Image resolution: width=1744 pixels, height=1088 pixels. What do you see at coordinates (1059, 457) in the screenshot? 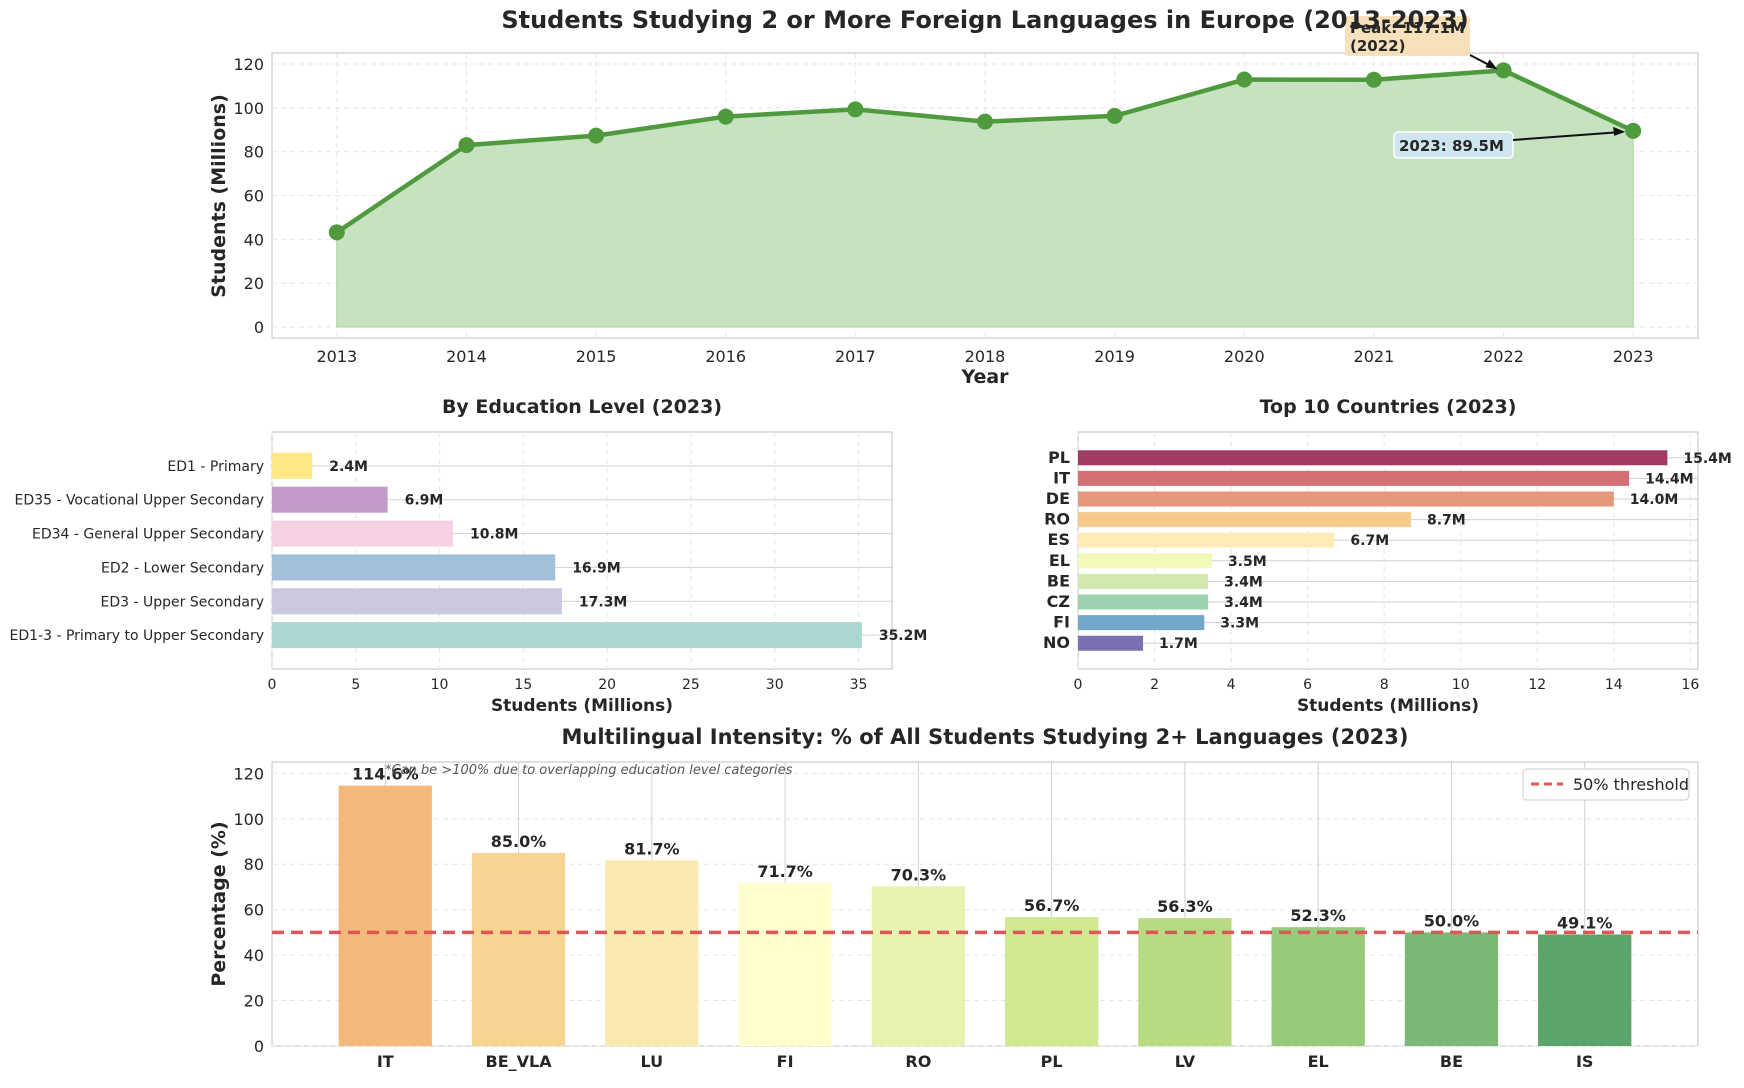
I see `countries-category-label: PL` at bounding box center [1059, 457].